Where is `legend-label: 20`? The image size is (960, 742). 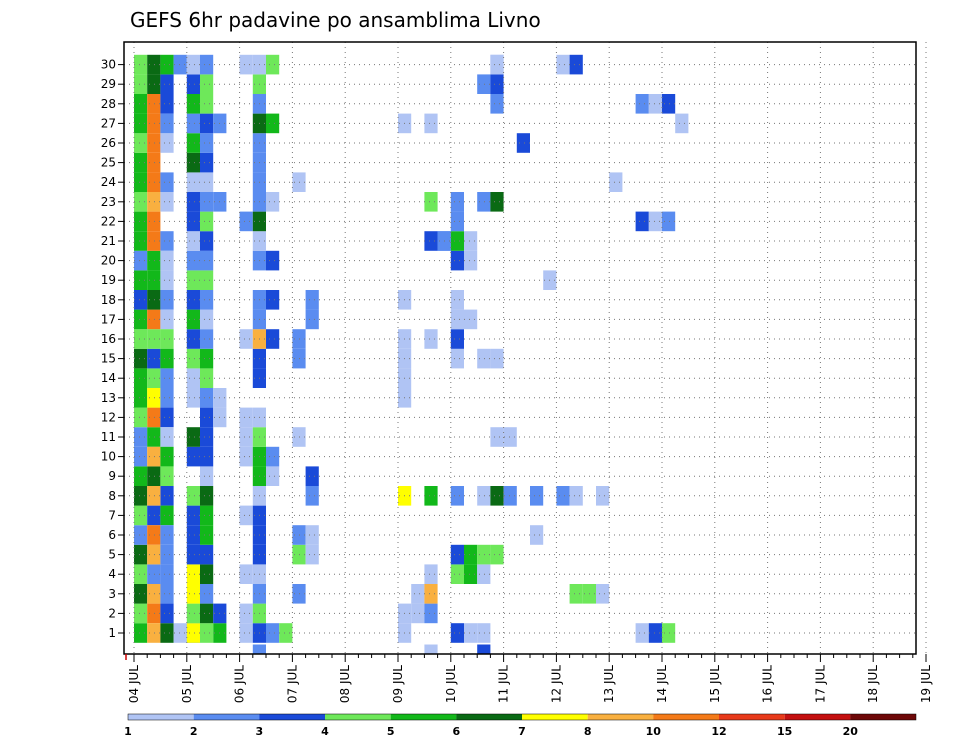
legend-label: 20 is located at coordinates (851, 731).